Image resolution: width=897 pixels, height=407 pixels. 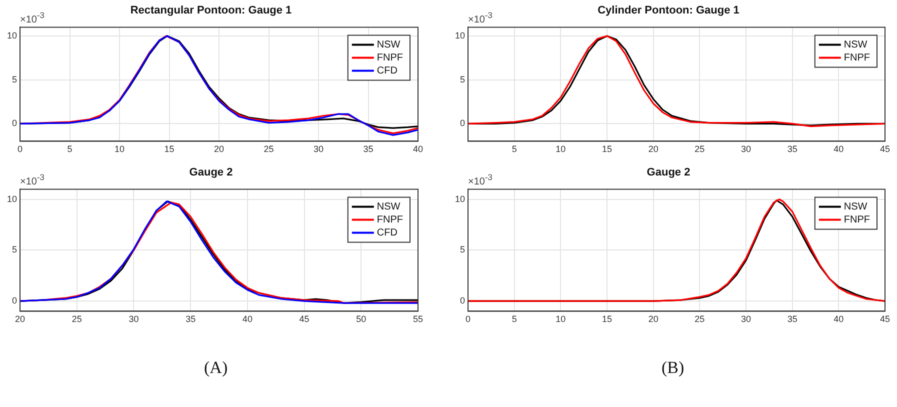 What do you see at coordinates (669, 10) in the screenshot?
I see `chart-title: Cylinder Pontoon: Gauge 1` at bounding box center [669, 10].